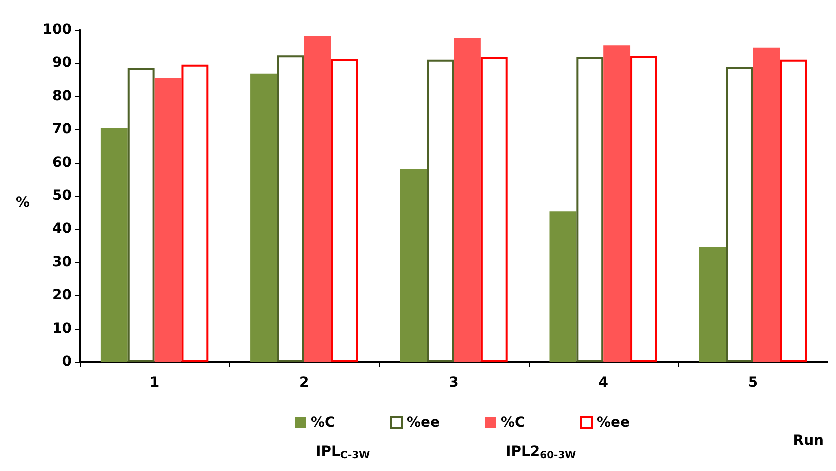  What do you see at coordinates (62, 162) in the screenshot?
I see `y-tick-label: 60` at bounding box center [62, 162].